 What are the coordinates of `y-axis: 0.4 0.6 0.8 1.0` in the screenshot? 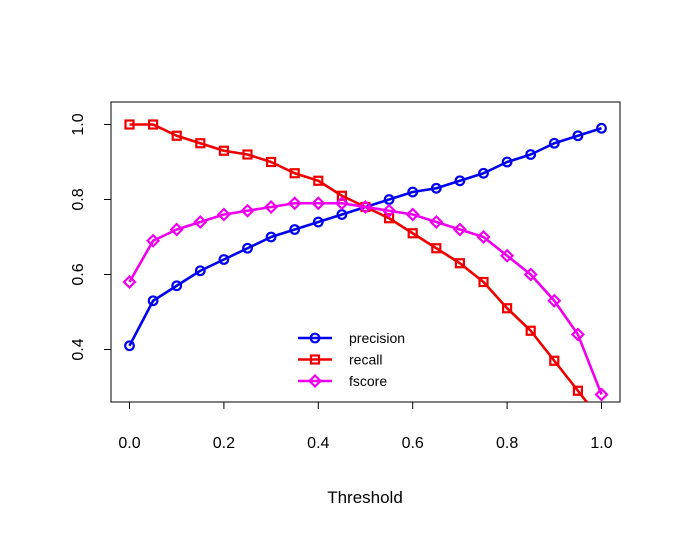 It's located at (91, 237).